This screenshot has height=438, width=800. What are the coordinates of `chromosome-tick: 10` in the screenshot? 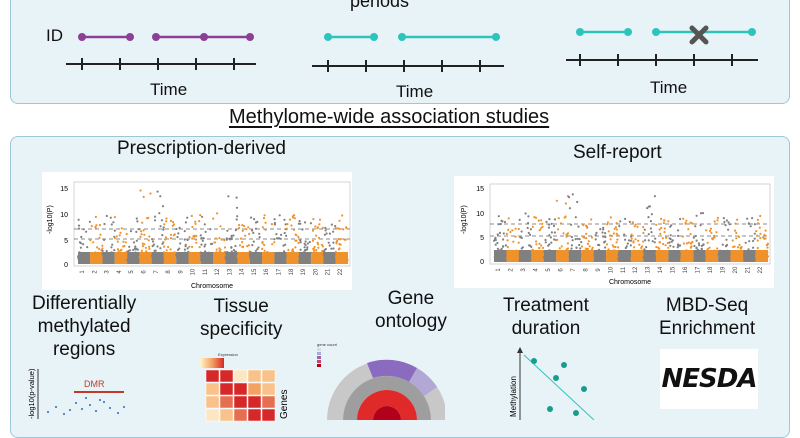 It's located at (611, 269).